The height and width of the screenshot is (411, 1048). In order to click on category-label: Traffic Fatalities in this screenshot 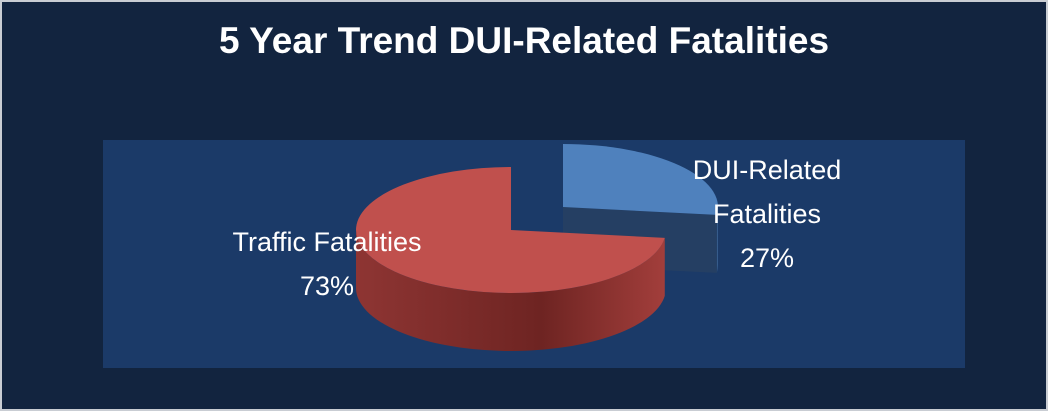, I will do `click(327, 242)`.